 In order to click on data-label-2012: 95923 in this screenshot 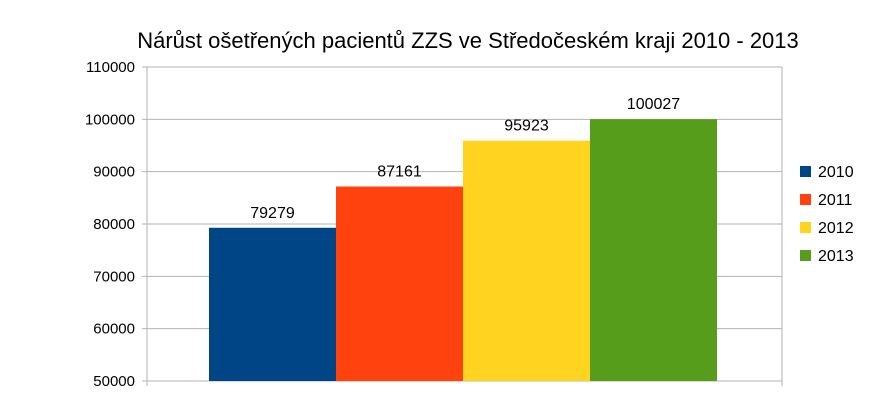, I will do `click(526, 126)`.